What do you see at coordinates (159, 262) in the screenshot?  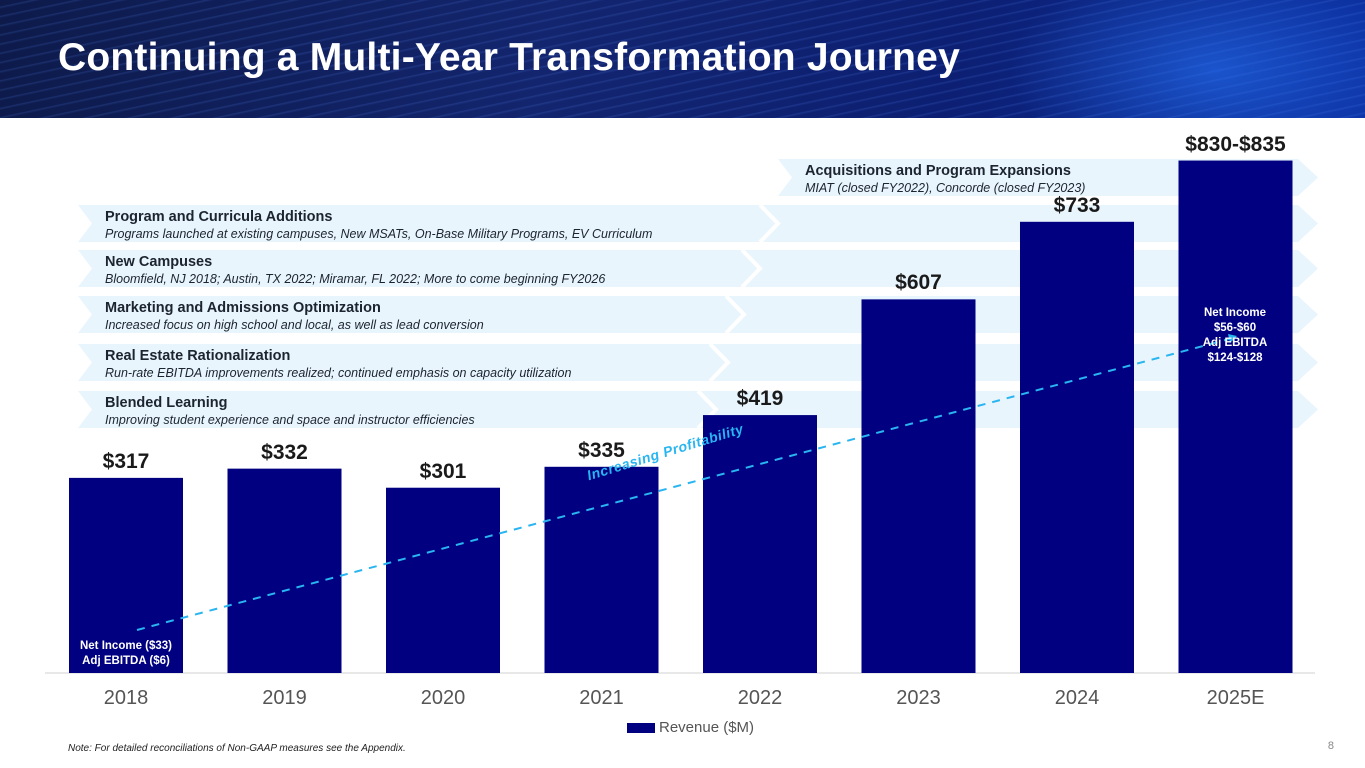 I see `banner-title: New Campuses` at bounding box center [159, 262].